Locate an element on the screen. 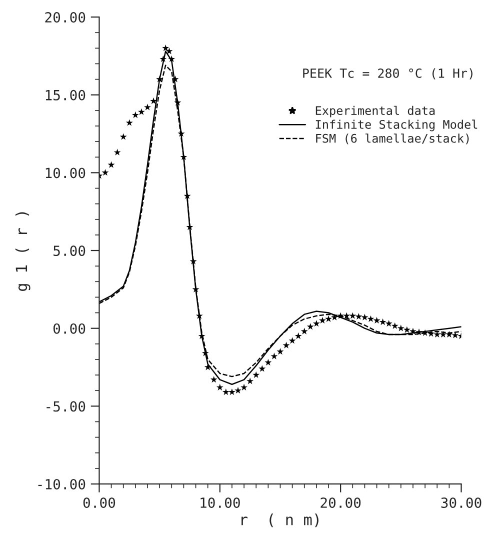 This screenshot has height=533, width=484. y-tick-label: 15.00 is located at coordinates (66, 95).